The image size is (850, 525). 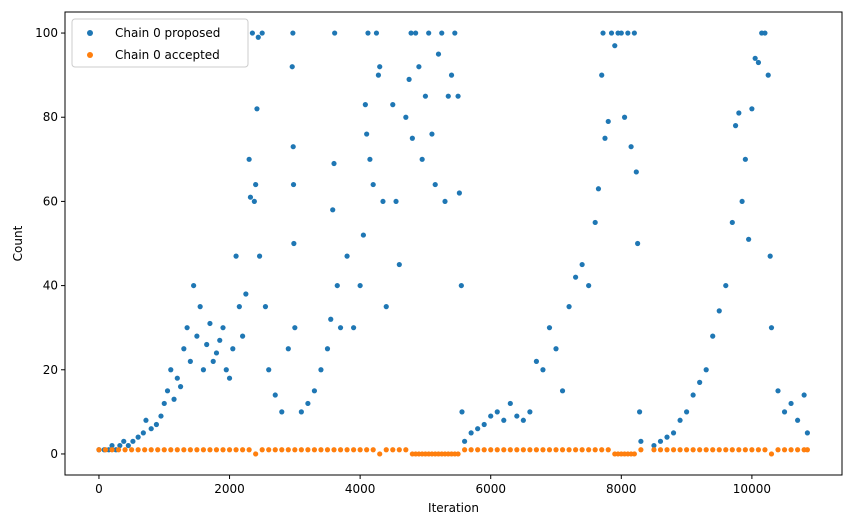 I want to click on y-tick-label: 20, so click(x=50, y=370).